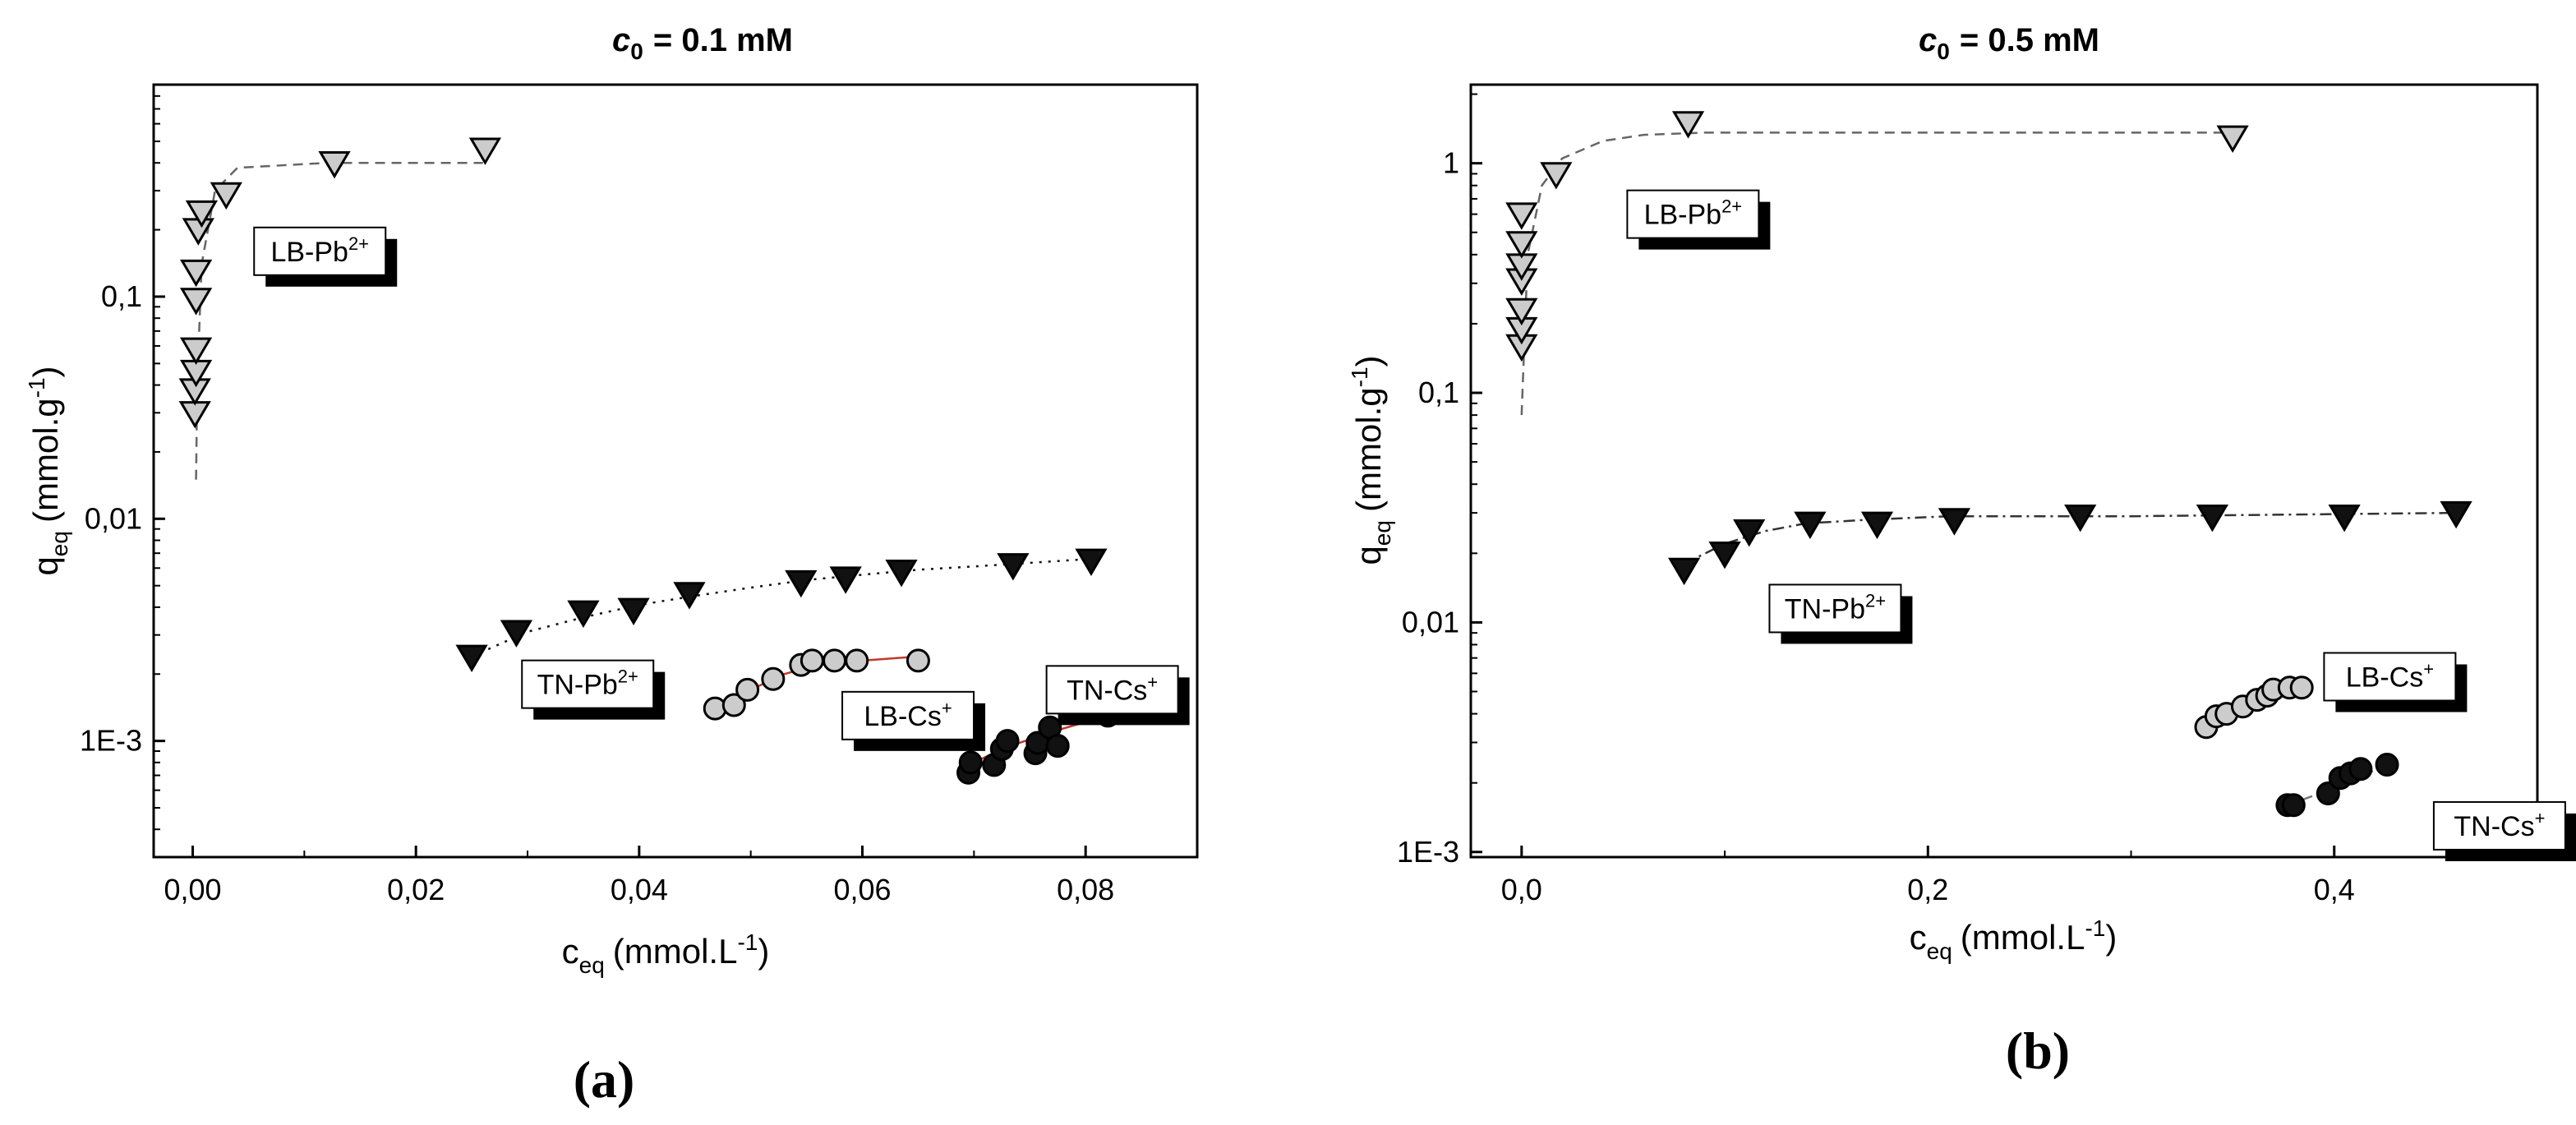 This screenshot has width=2576, height=1125. What do you see at coordinates (862, 889) in the screenshot?
I see `x-tick-label: 0,06` at bounding box center [862, 889].